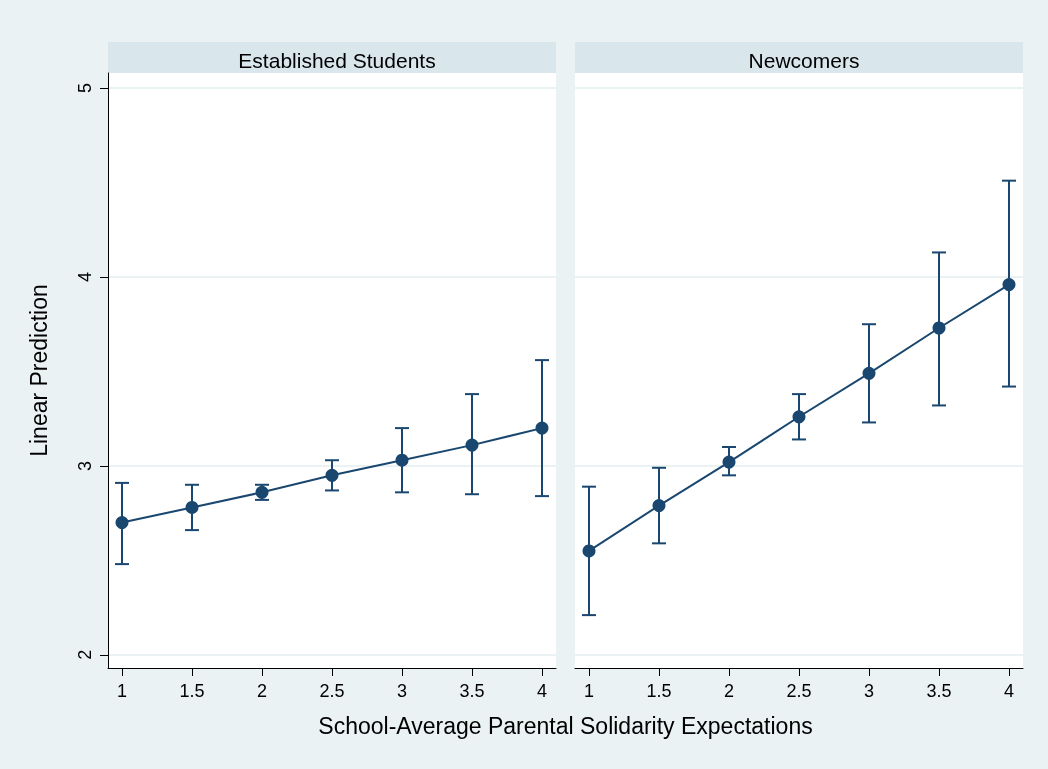  I want to click on y-axis-title: Linear Prediction, so click(38, 370).